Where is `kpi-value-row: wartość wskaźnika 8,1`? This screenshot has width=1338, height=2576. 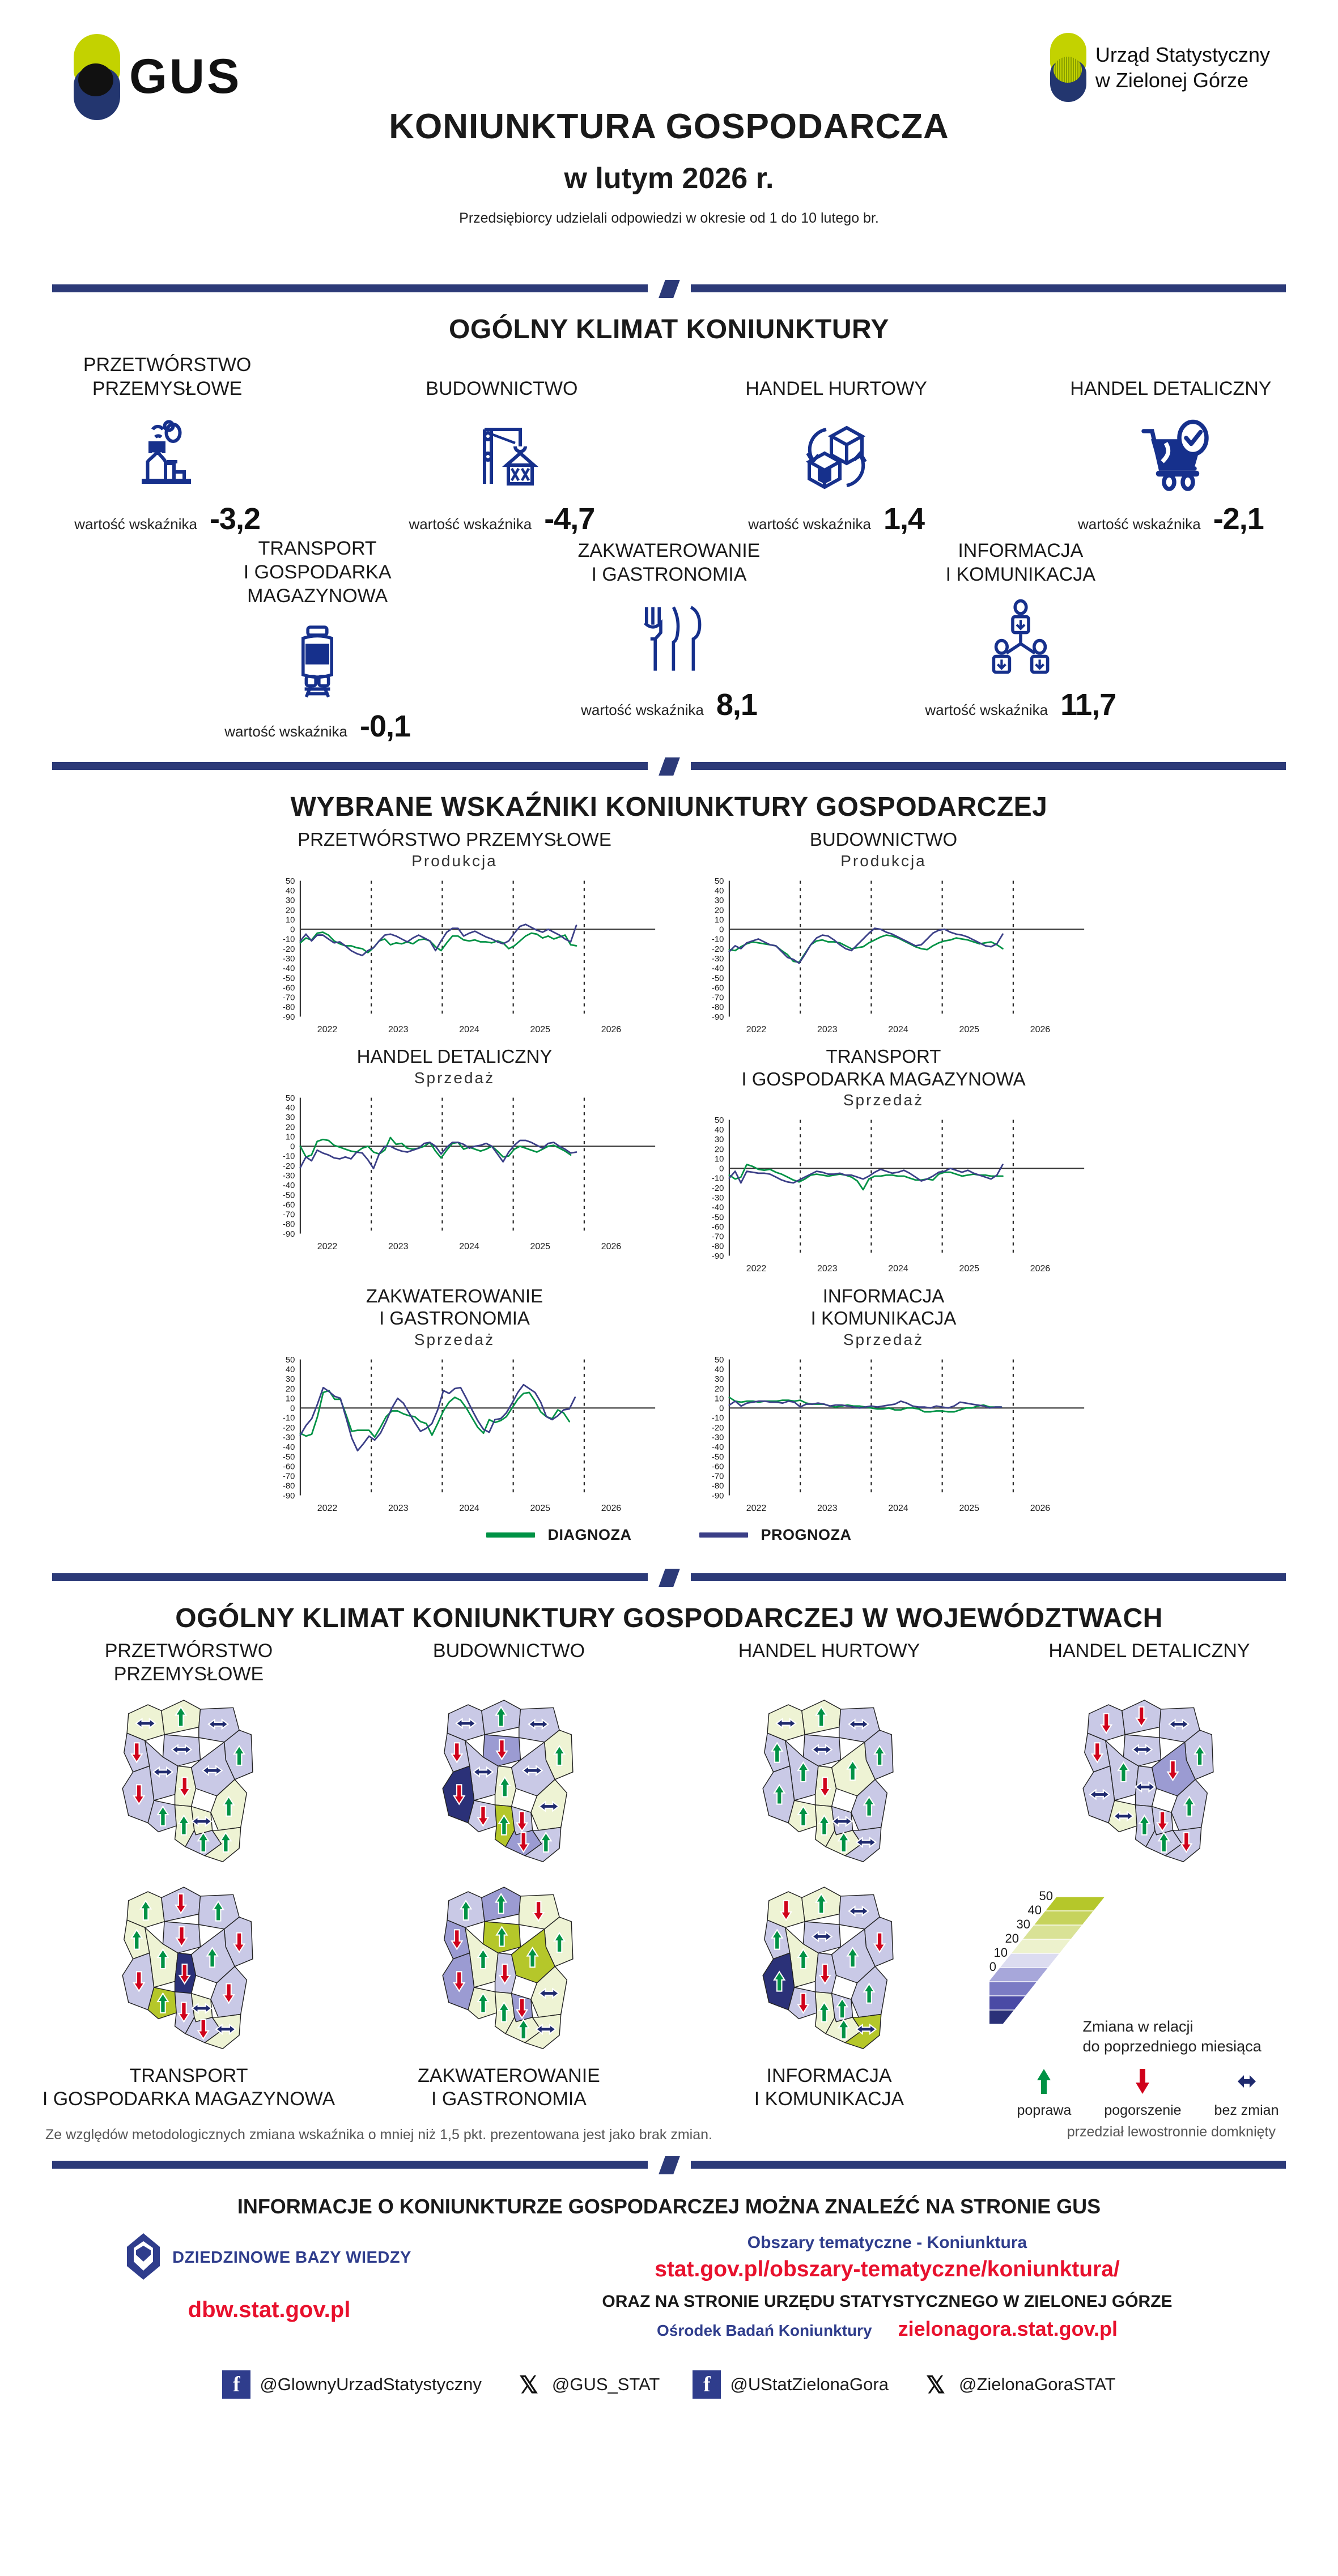 kpi-value-row: wartość wskaźnika 8,1 is located at coordinates (669, 704).